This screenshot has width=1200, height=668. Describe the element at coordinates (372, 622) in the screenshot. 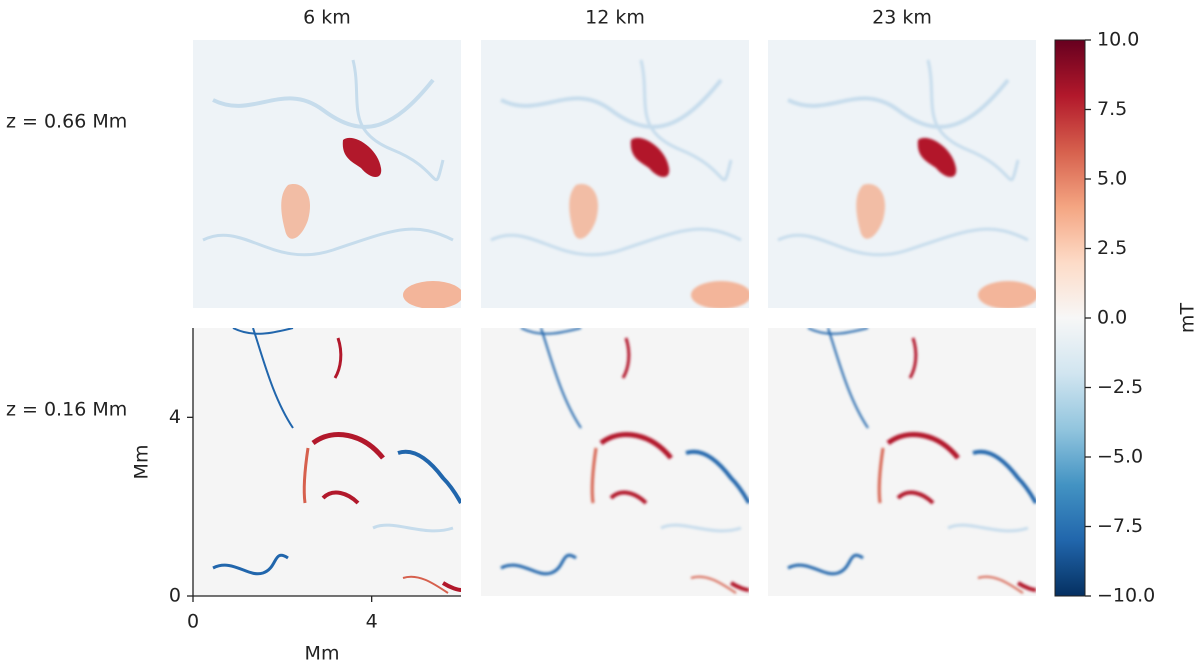

I see `x-tick-label: 4` at that location.